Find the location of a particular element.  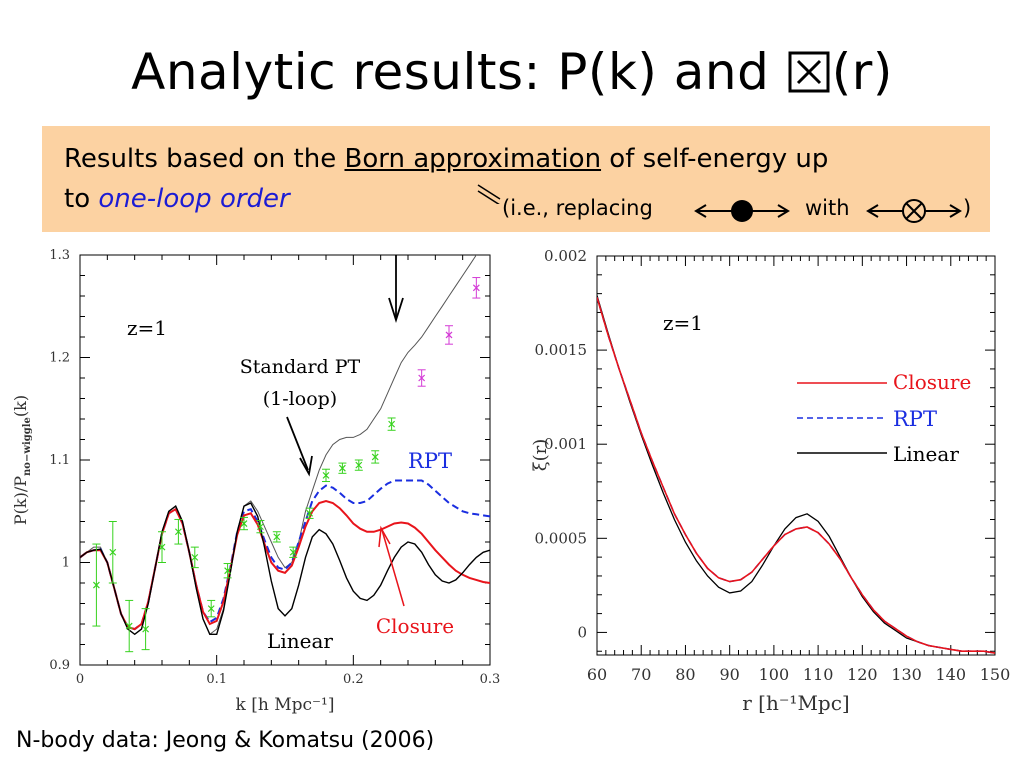

pk-series-linear is located at coordinates (285, 569).